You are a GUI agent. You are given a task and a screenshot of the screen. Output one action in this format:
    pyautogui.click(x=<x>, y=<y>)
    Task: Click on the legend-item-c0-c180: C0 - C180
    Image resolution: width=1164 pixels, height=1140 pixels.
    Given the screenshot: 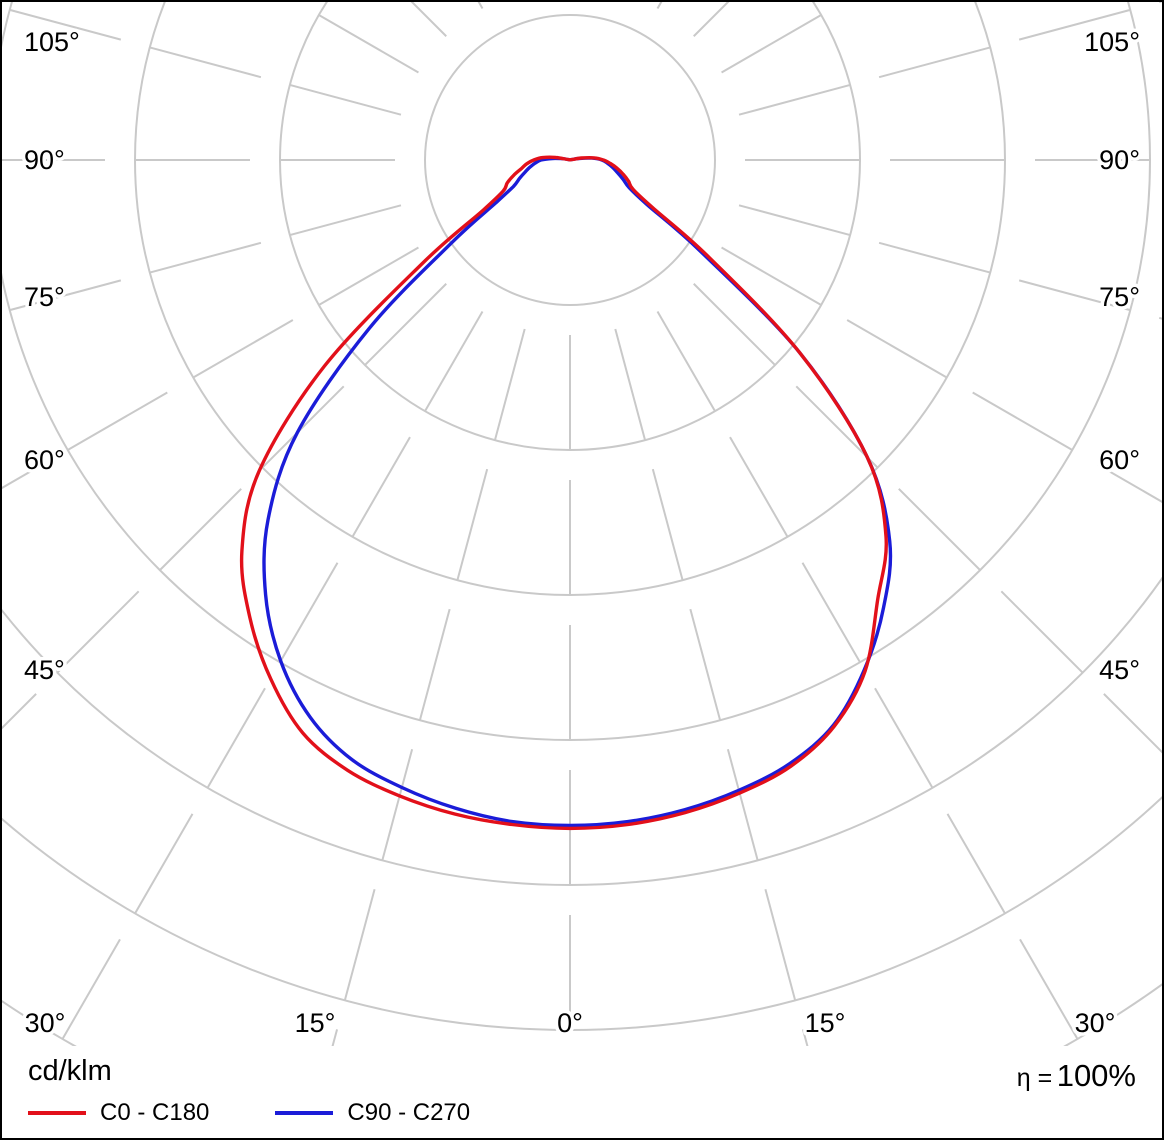 What is the action you would take?
    pyautogui.click(x=118, y=1113)
    